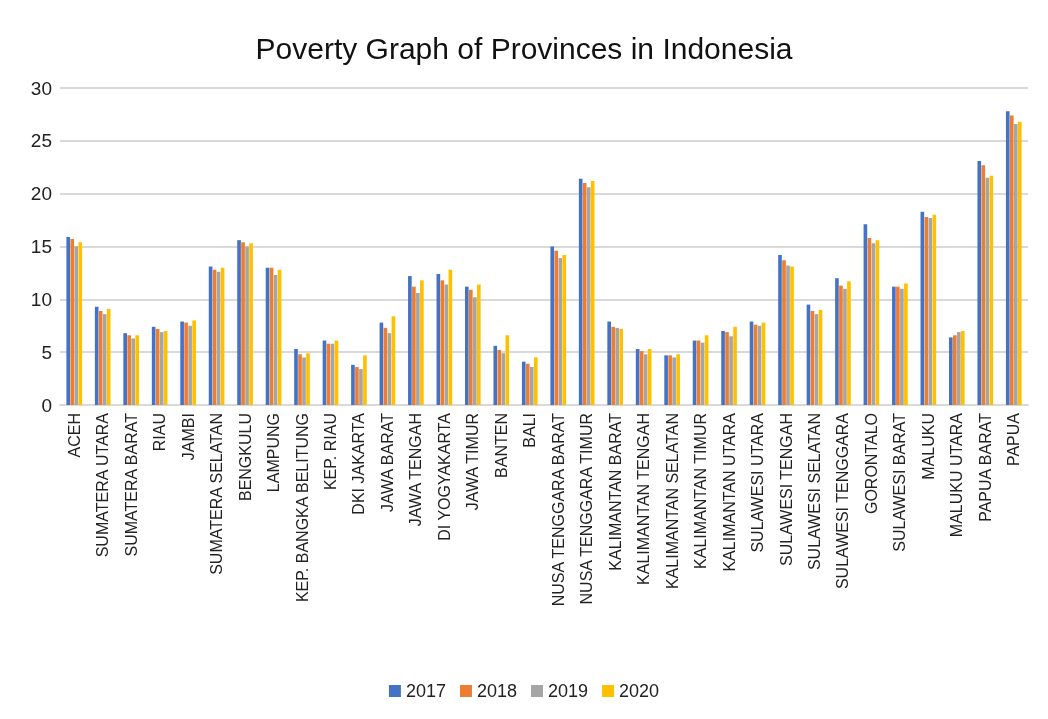 This screenshot has height=719, width=1048. What do you see at coordinates (530, 430) in the screenshot?
I see `x-tick-label: BALI` at bounding box center [530, 430].